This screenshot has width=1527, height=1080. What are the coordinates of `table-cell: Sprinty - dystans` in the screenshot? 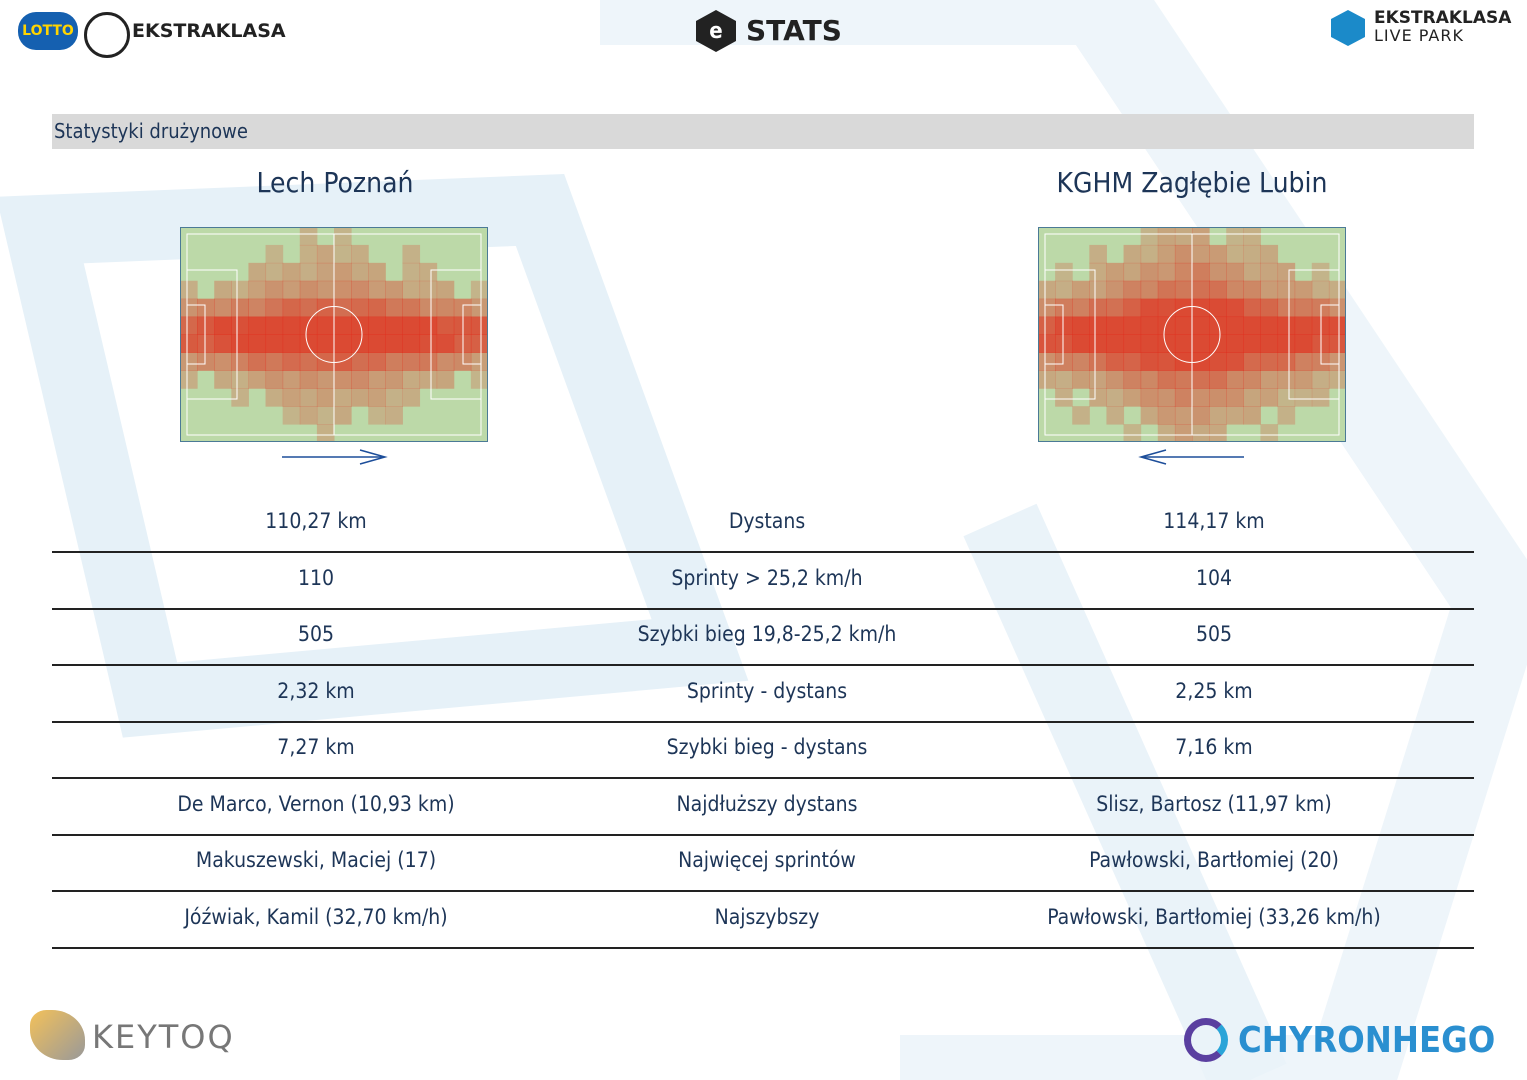 It's located at (767, 690).